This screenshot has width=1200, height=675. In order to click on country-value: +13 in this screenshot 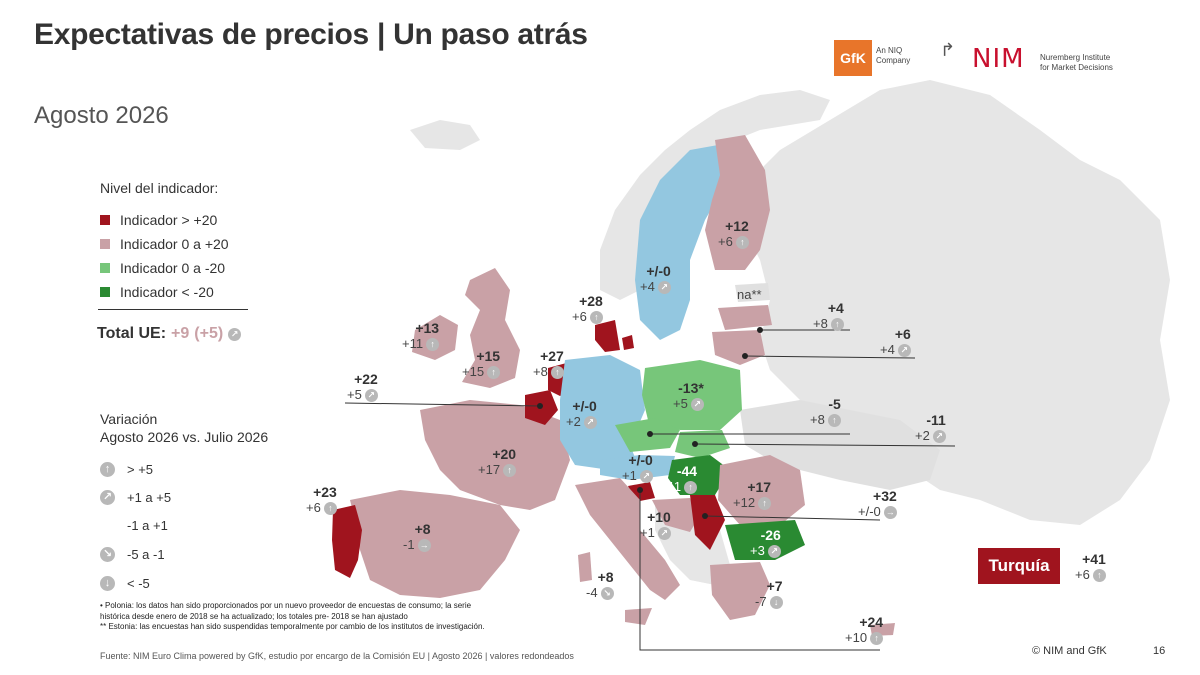, I will do `click(427, 328)`.